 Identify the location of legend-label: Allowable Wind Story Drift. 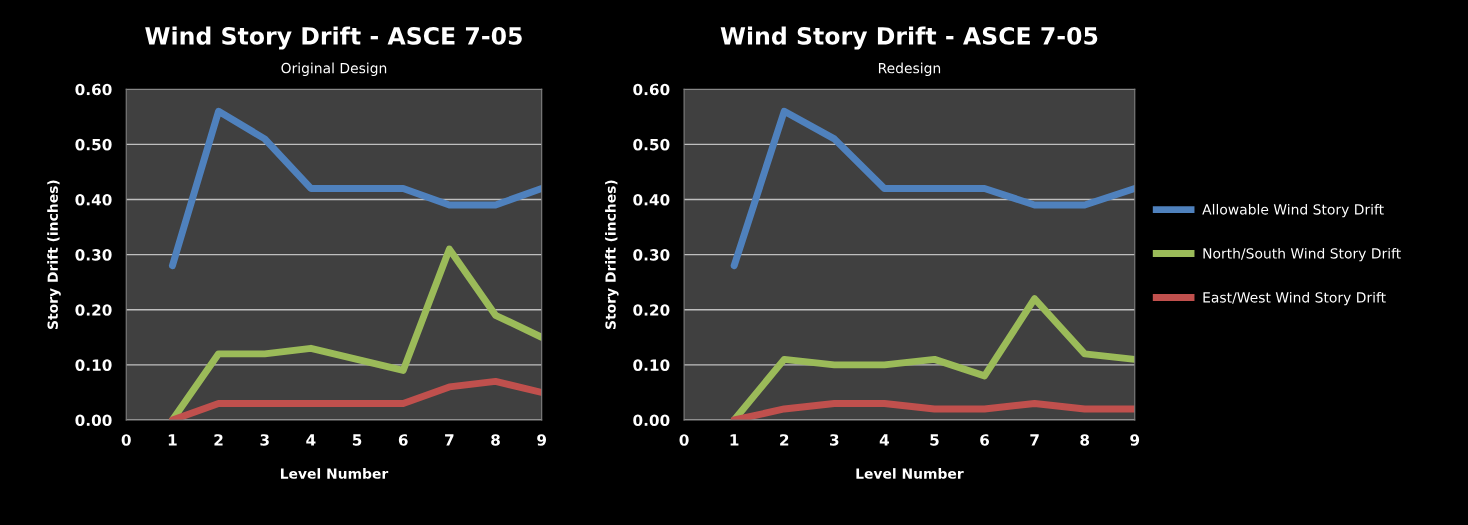
(1293, 210).